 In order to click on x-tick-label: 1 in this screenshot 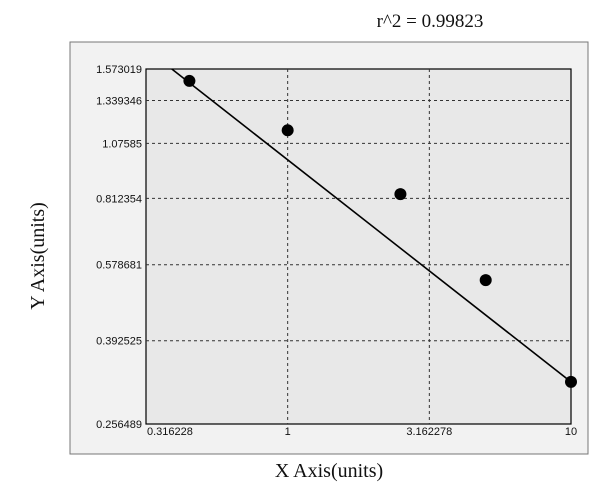, I will do `click(288, 432)`.